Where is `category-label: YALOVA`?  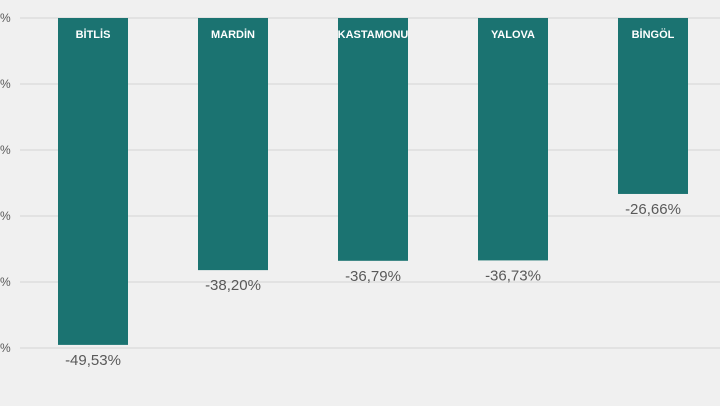
category-label: YALOVA is located at coordinates (513, 35).